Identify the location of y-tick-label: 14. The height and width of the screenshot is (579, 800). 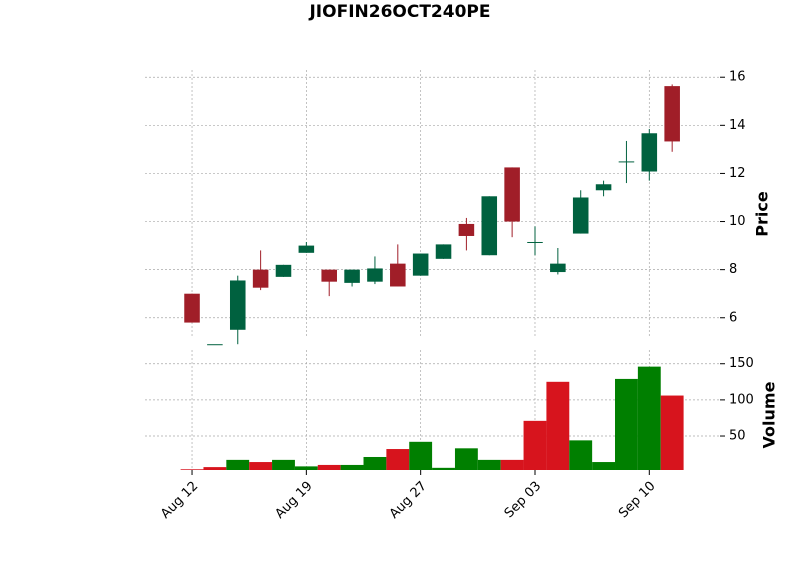
(737, 125).